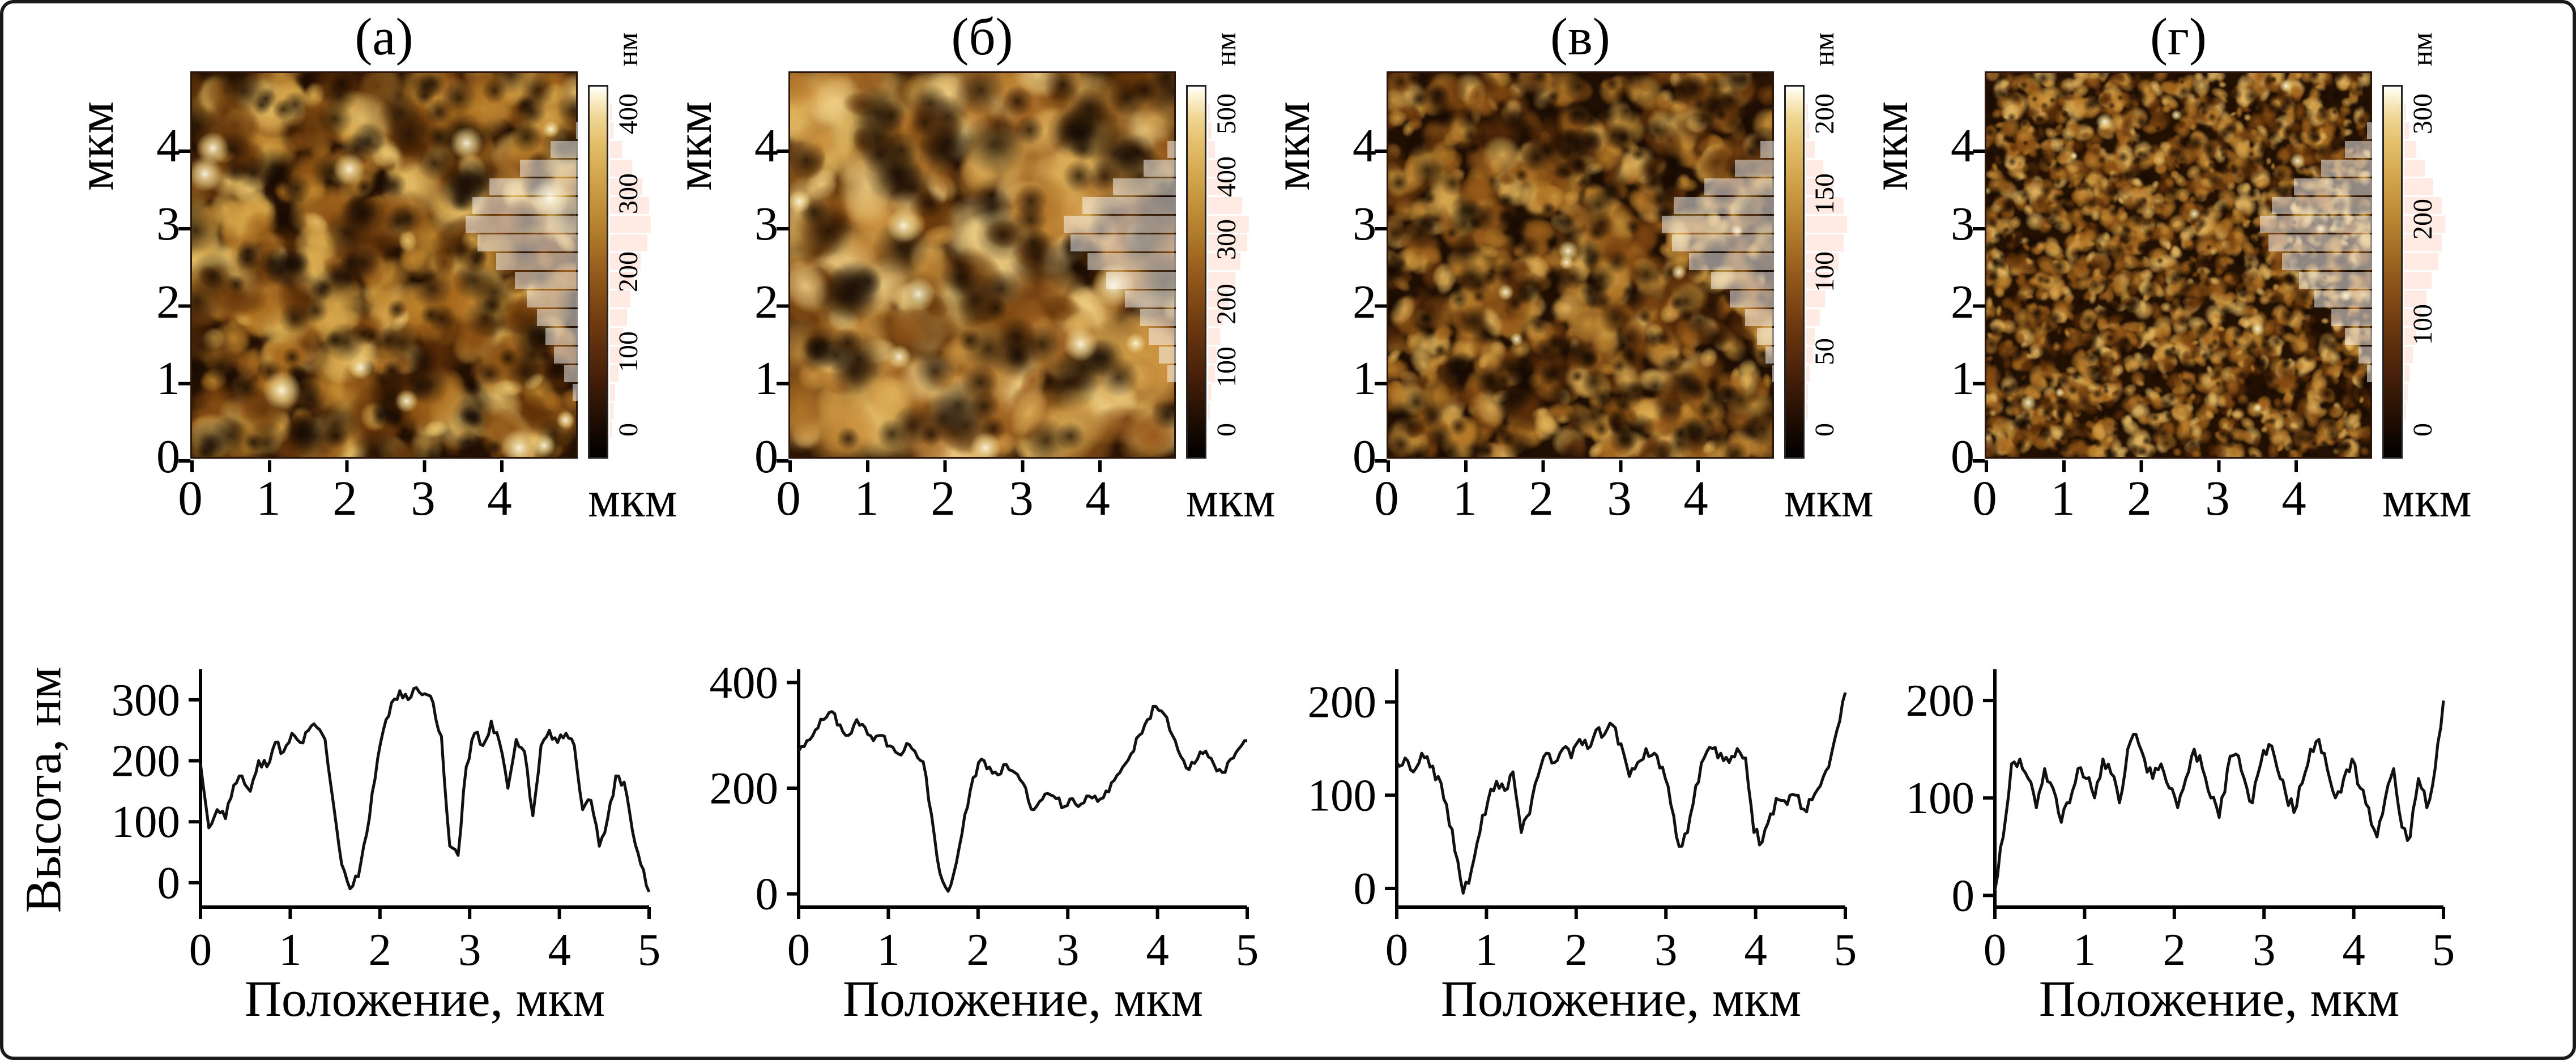  What do you see at coordinates (384, 36) in the screenshot?
I see `panel-title: (а)` at bounding box center [384, 36].